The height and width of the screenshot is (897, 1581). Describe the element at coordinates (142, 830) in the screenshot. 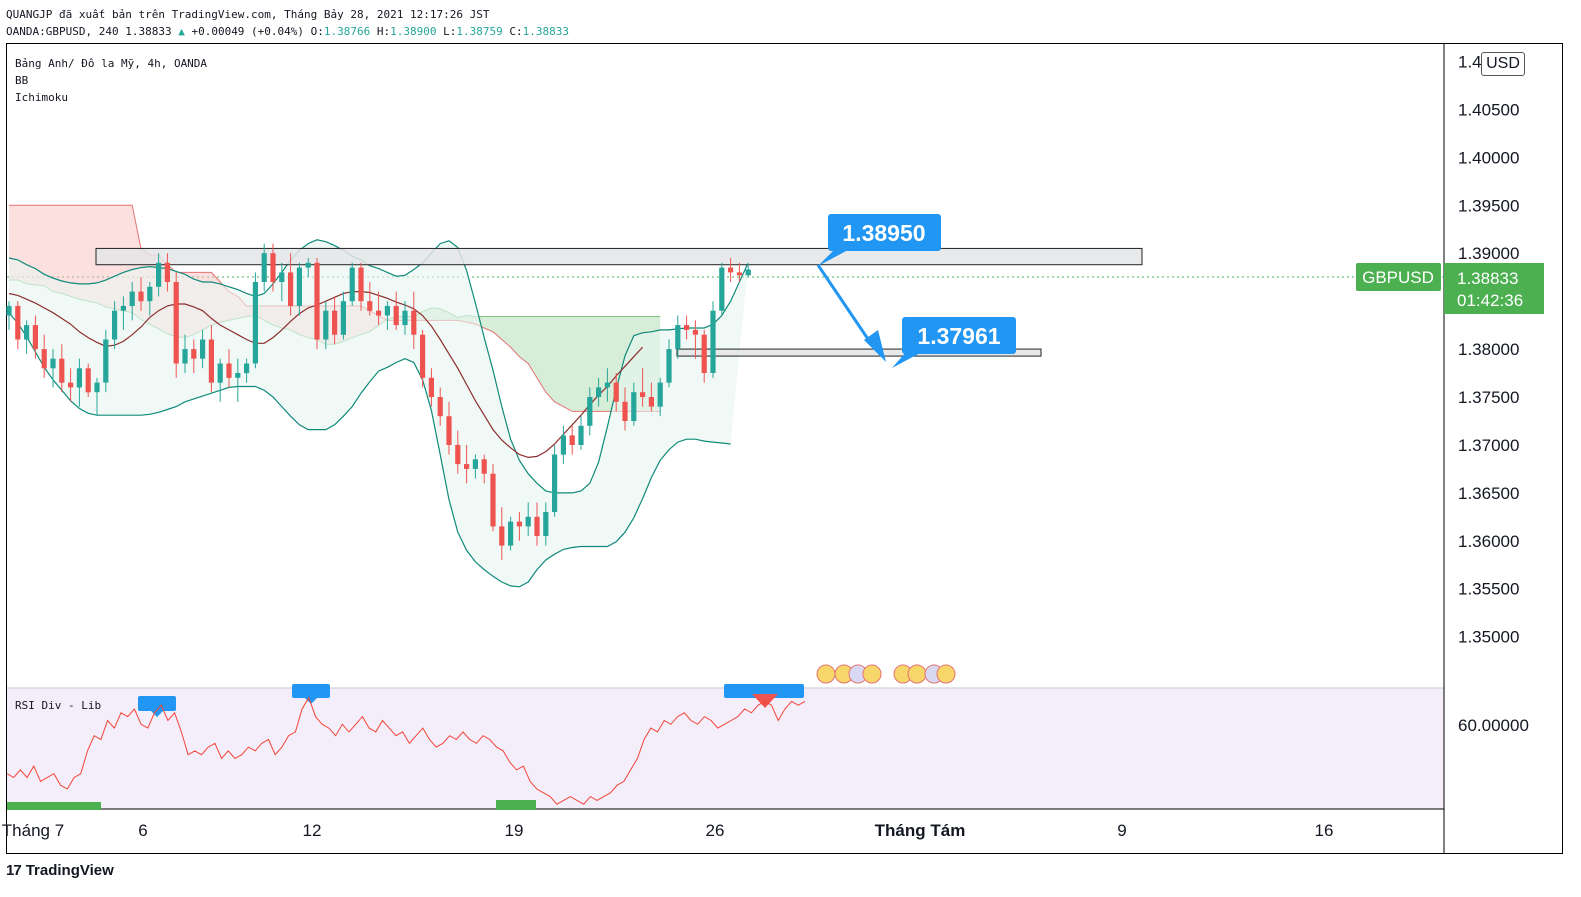

I see `date-axis-tick: 6` at that location.